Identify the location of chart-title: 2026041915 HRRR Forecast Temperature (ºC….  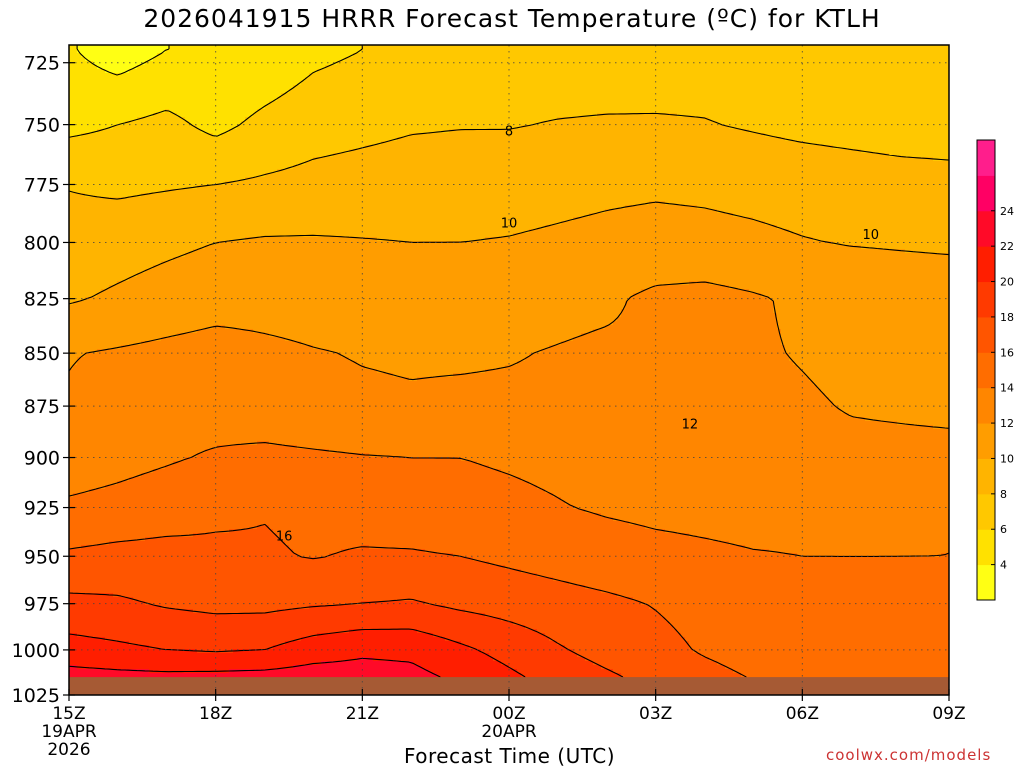
(512, 18).